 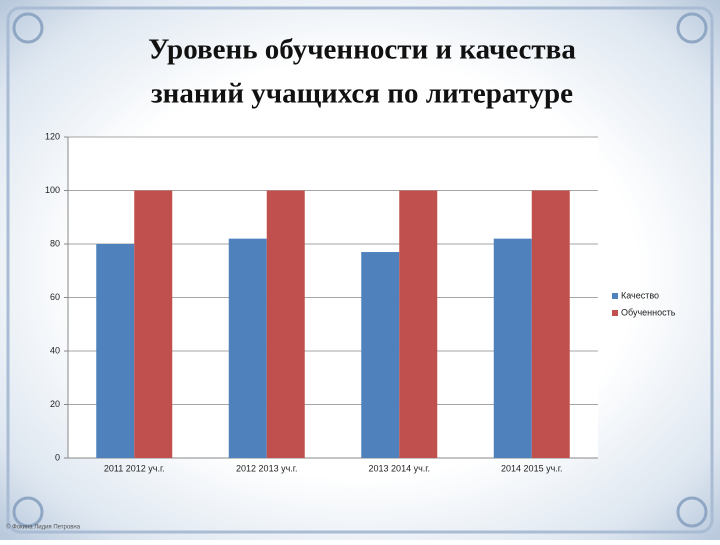 What do you see at coordinates (43, 527) in the screenshot?
I see `credit: © Фокина Лидия Петровна` at bounding box center [43, 527].